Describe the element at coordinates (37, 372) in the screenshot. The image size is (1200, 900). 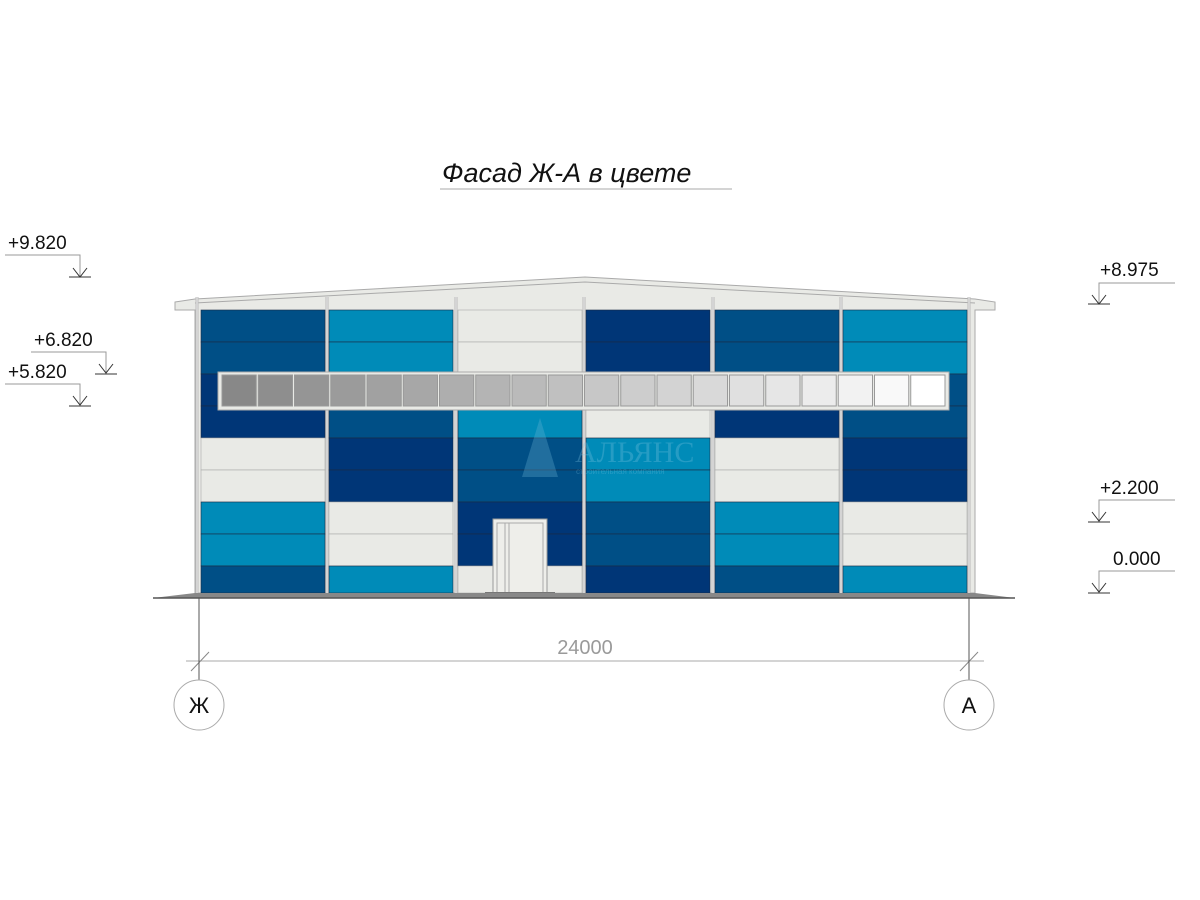
I see `level-label: +5.820` at that location.